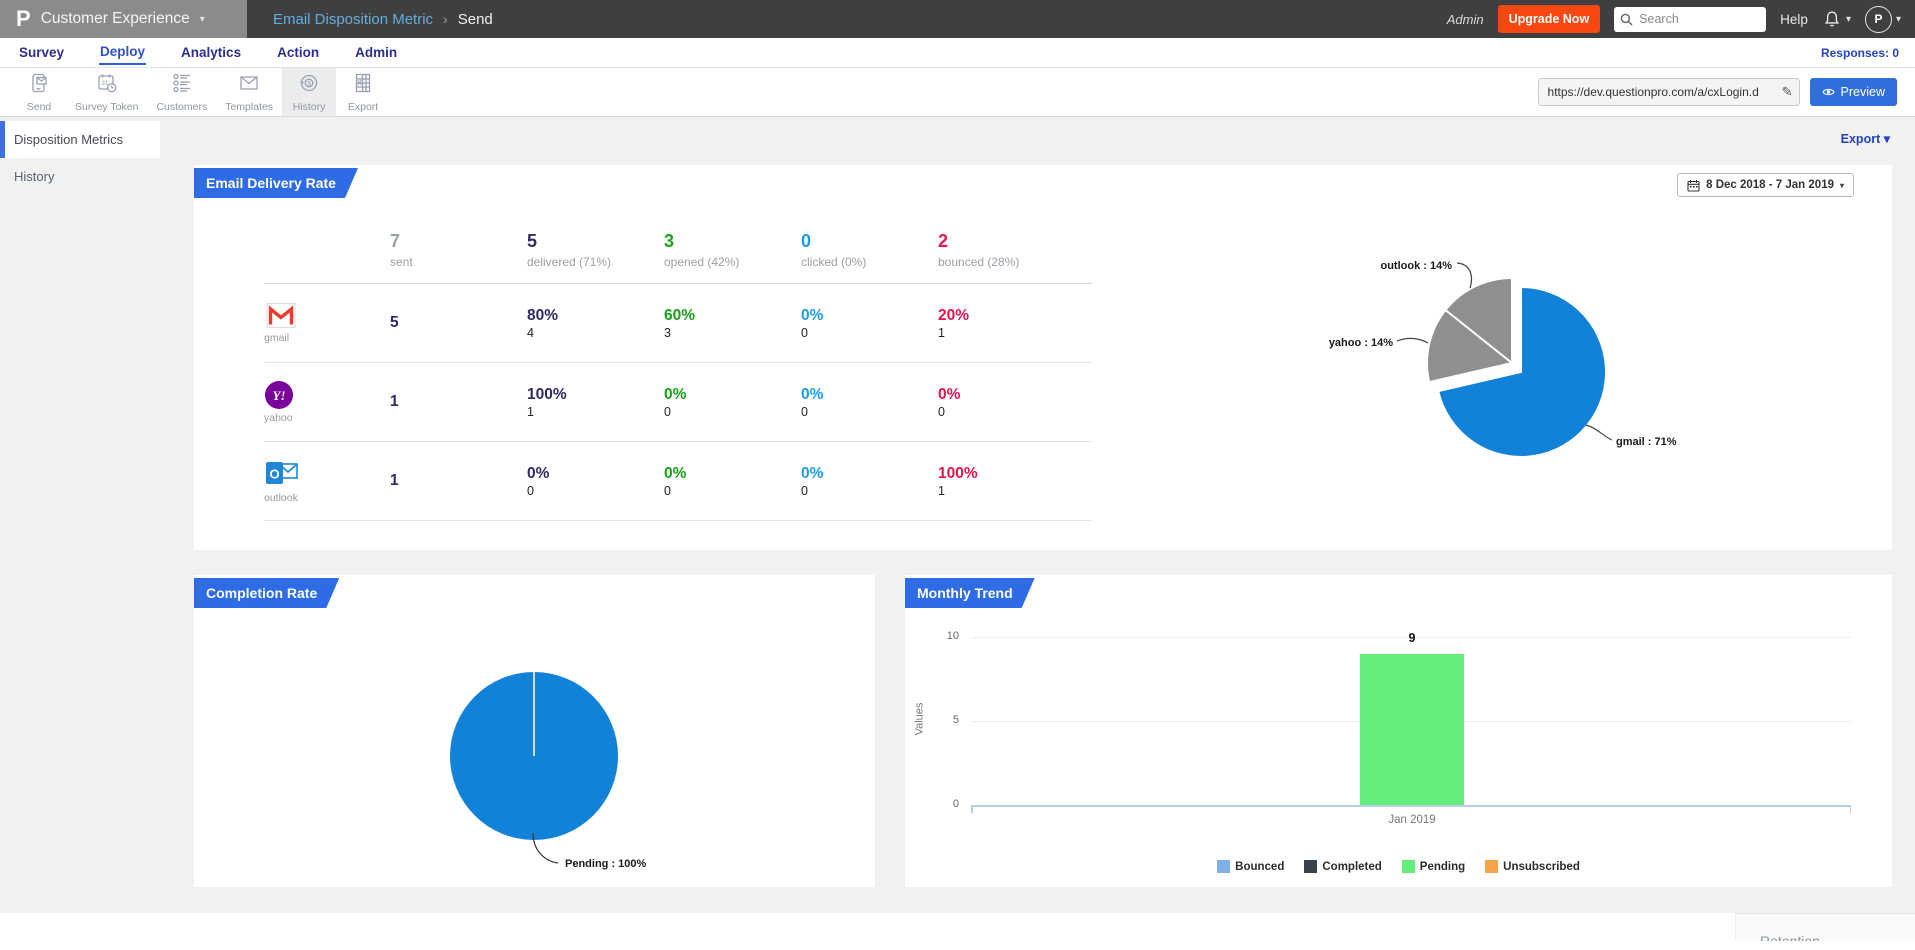 The height and width of the screenshot is (950, 1915). Describe the element at coordinates (1825, 927) in the screenshot. I see `partial-next-section: Retention` at that location.